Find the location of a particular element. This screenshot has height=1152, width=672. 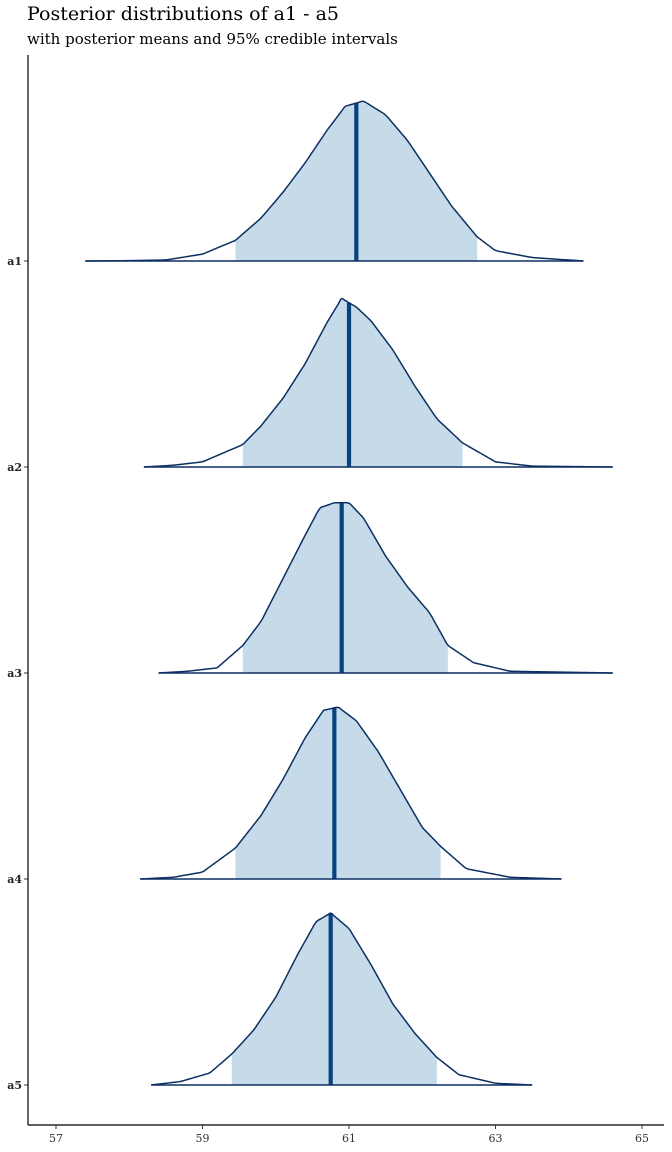

ridge-a5 is located at coordinates (342, 999).